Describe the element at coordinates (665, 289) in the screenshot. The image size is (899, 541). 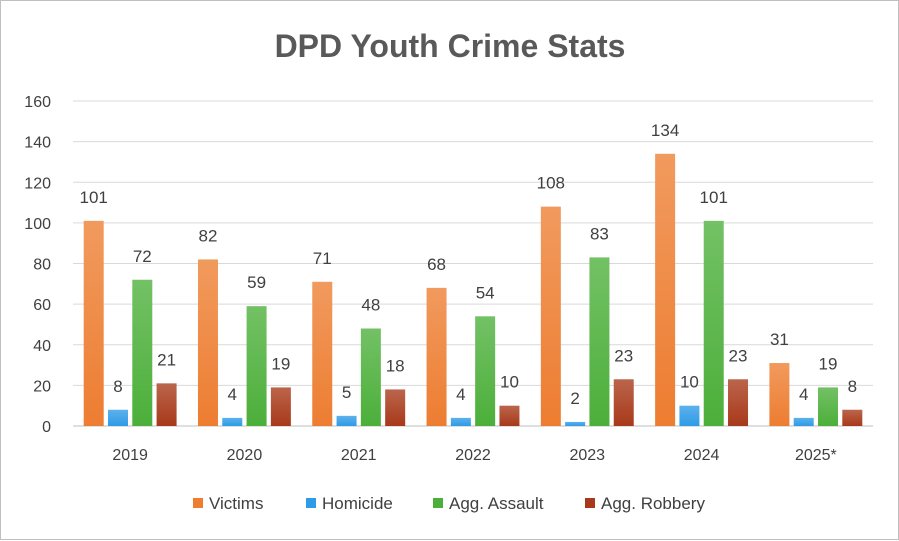
I see `bar-victims-2024` at that location.